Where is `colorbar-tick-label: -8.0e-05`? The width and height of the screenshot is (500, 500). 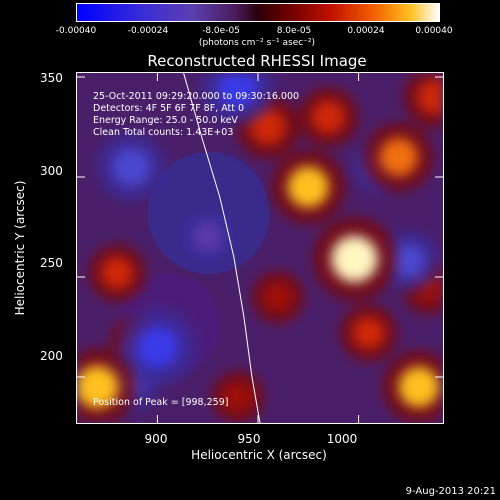 colorbar-tick-label: -8.0e-05 is located at coordinates (221, 31).